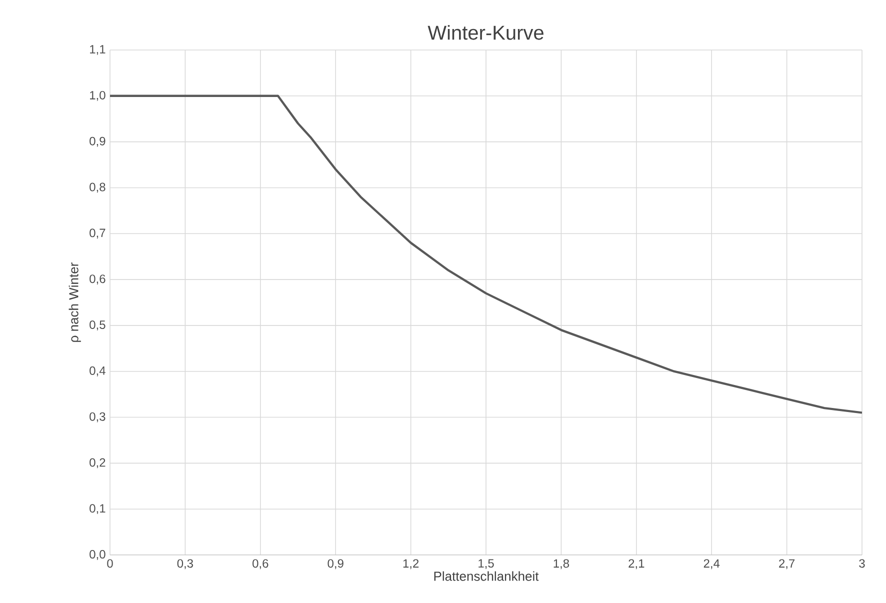 This screenshot has height=603, width=886. Describe the element at coordinates (98, 463) in the screenshot. I see `y-tick-label: 0,2` at that location.